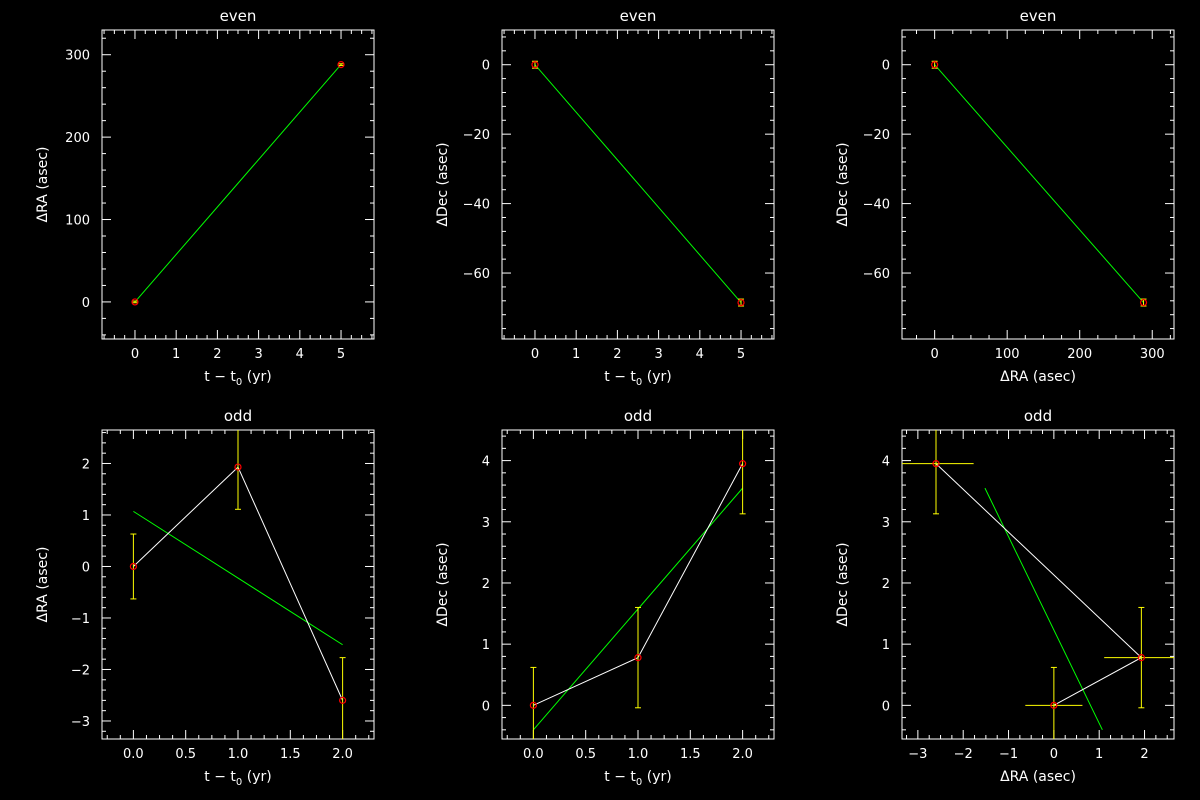  I want to click on y-axis-label: ΔRA (asec), so click(43, 185).